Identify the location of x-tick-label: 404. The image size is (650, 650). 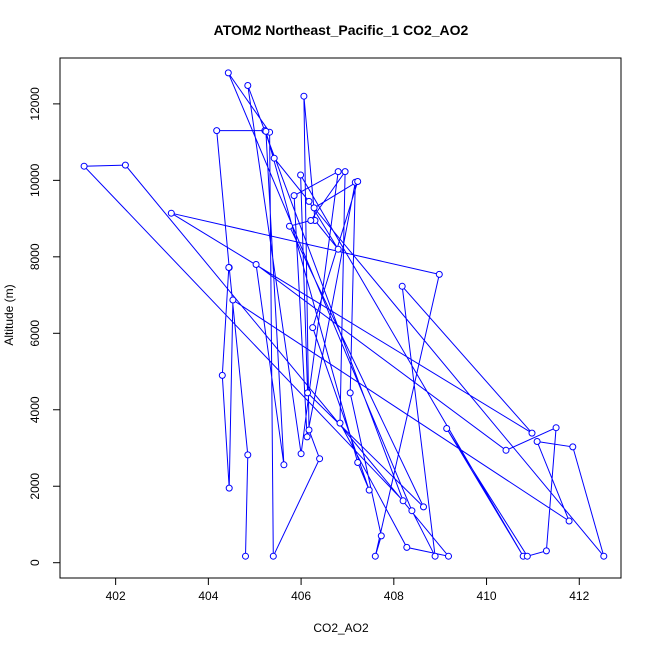
(208, 596).